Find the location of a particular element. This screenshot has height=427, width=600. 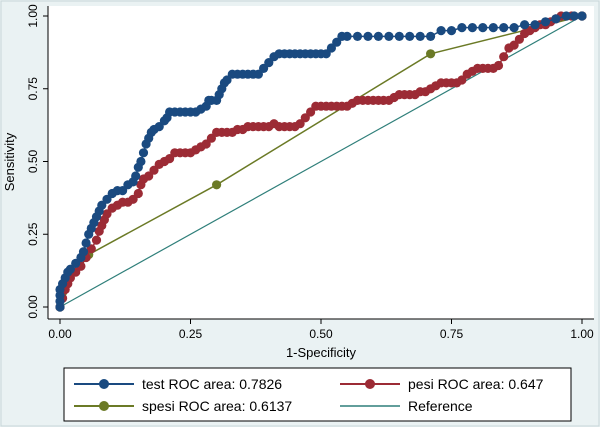

legend-item-pesi: pesi ROC area: 0.647 is located at coordinates (442, 384).